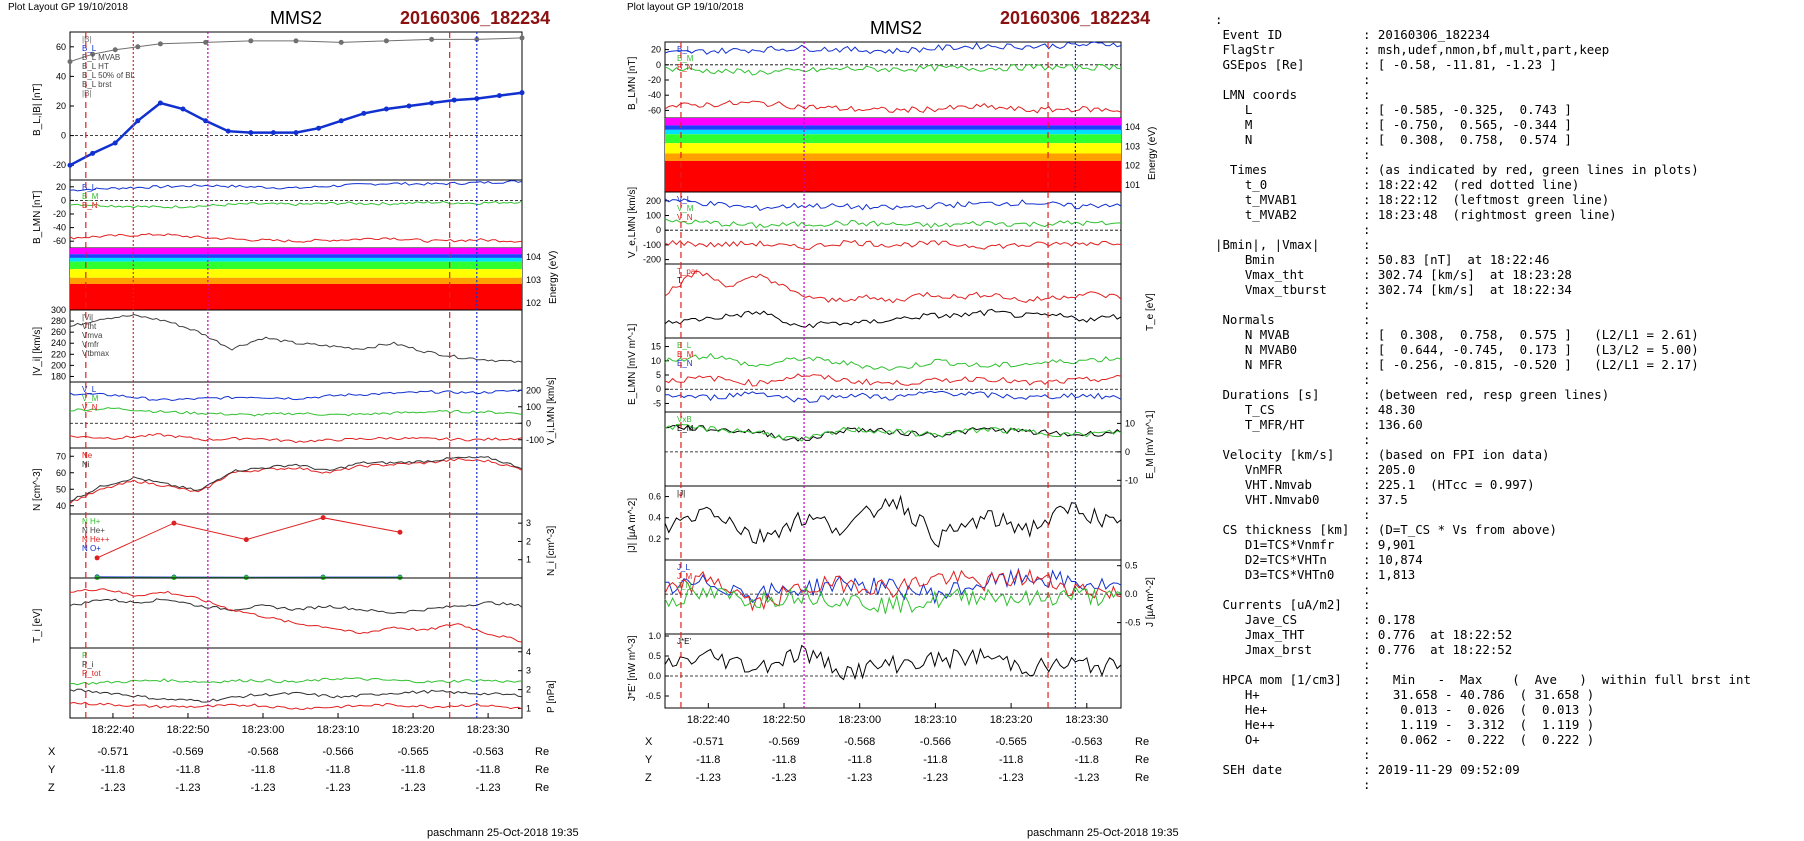 The height and width of the screenshot is (841, 1804). What do you see at coordinates (1507, 484) in the screenshot?
I see `summary-row: VHT.Nmvab: 225.1 (HTcc = 0.997)` at bounding box center [1507, 484].